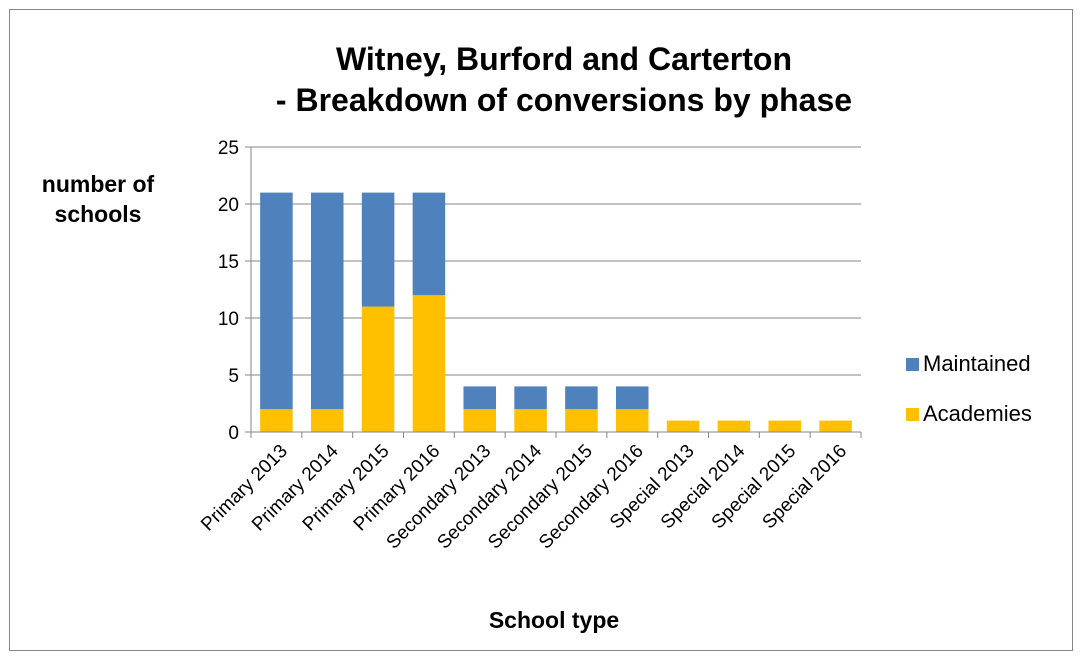 The width and height of the screenshot is (1084, 661). I want to click on y-axis-title: number of schools, so click(98, 199).